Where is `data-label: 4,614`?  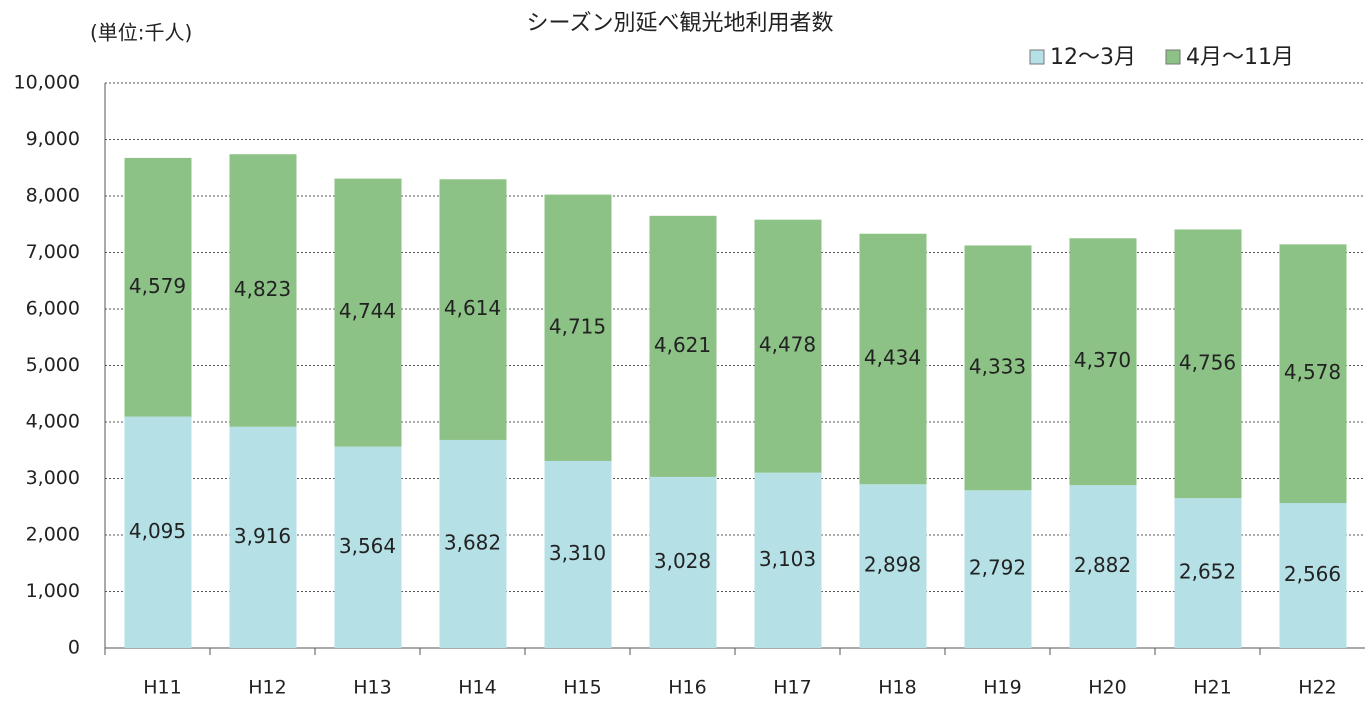 data-label: 4,614 is located at coordinates (472, 308).